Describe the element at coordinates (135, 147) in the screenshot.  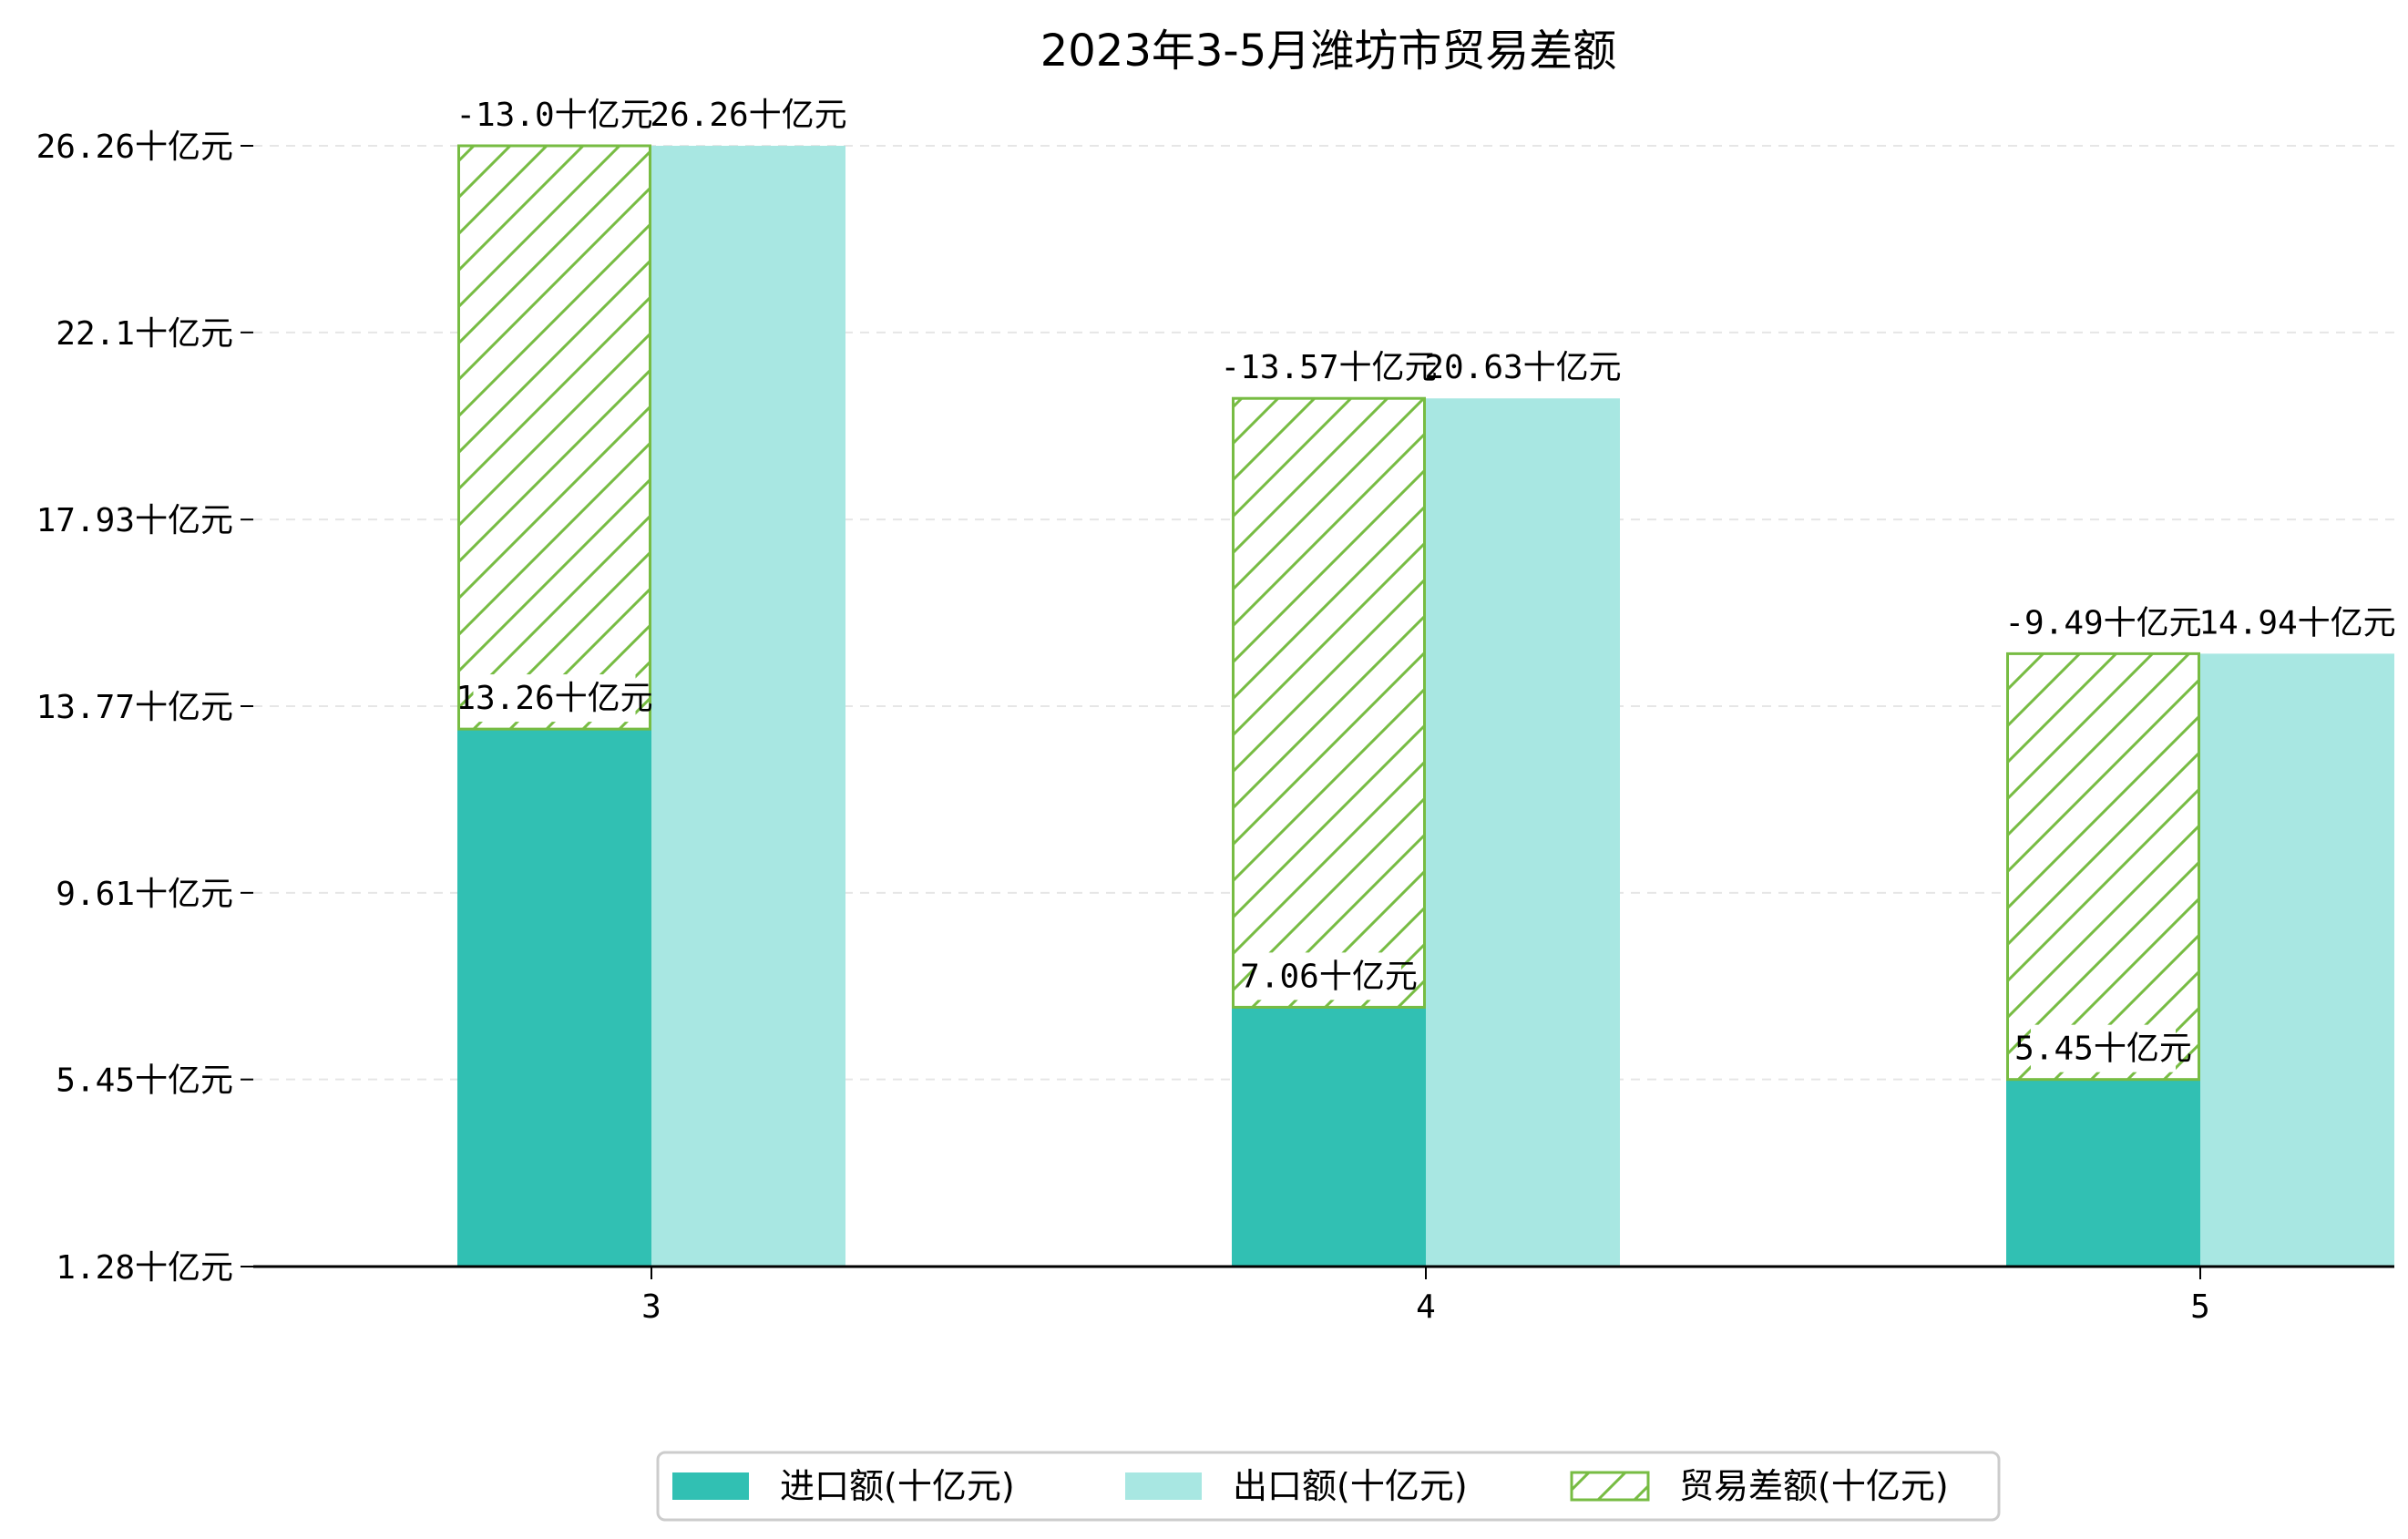
I see `y-tick-label: 26.26十亿元` at that location.